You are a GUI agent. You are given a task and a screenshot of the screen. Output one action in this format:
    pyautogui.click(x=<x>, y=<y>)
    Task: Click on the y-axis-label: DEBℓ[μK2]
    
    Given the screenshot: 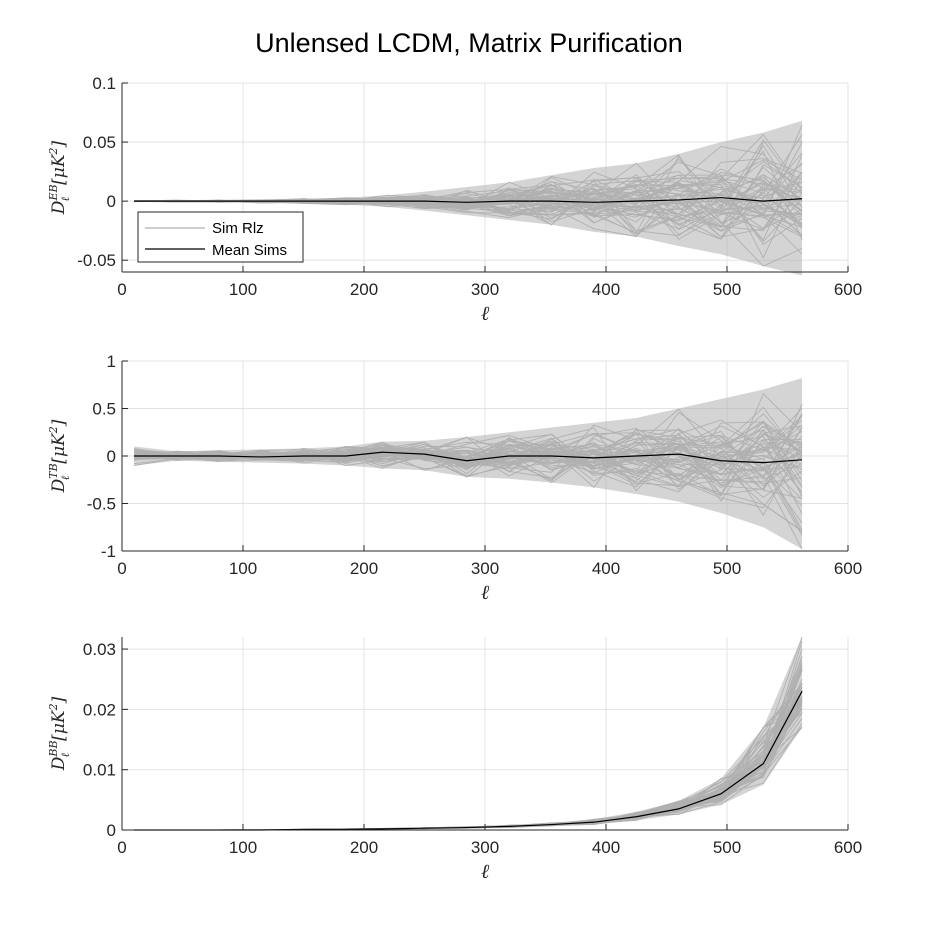 What is the action you would take?
    pyautogui.click(x=59, y=177)
    